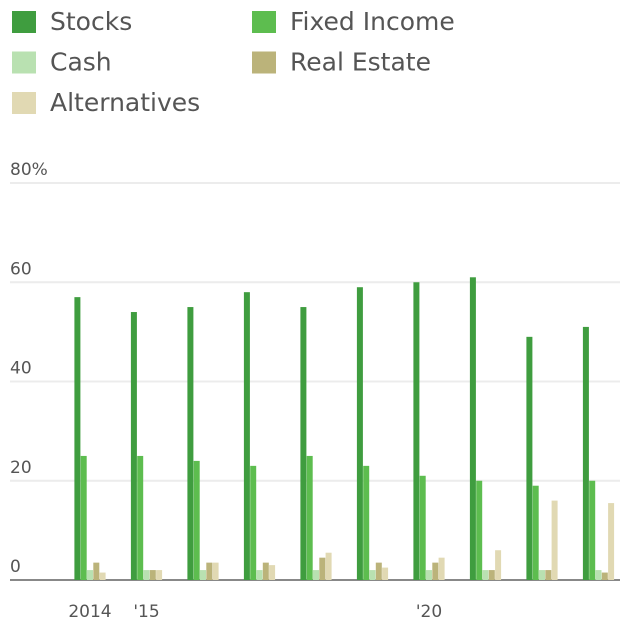 The width and height of the screenshot is (620, 628). Describe the element at coordinates (15, 567) in the screenshot. I see `y-tick-label: 0` at that location.